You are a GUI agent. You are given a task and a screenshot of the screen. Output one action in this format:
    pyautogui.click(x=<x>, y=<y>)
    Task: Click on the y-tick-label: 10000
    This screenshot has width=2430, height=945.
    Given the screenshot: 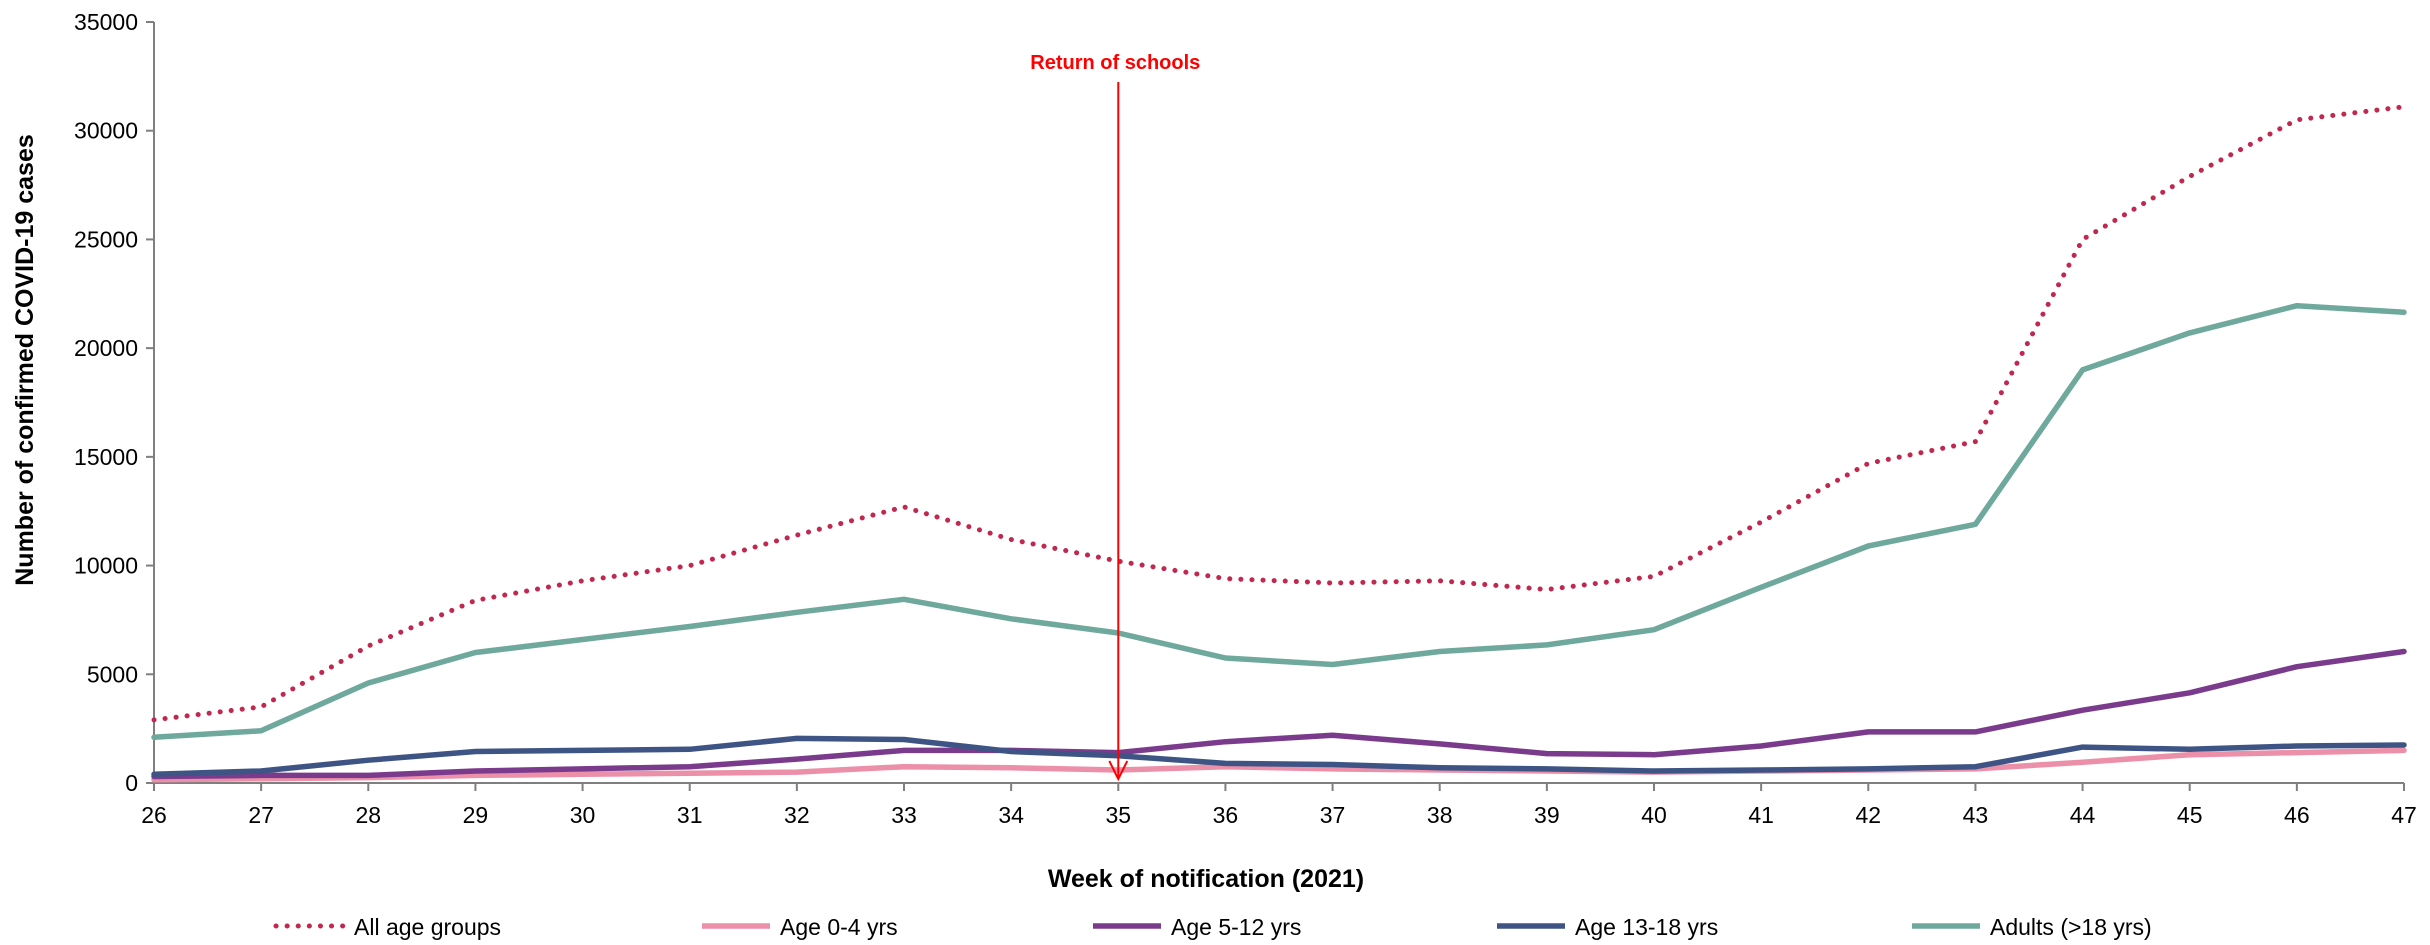 What is the action you would take?
    pyautogui.click(x=106, y=566)
    